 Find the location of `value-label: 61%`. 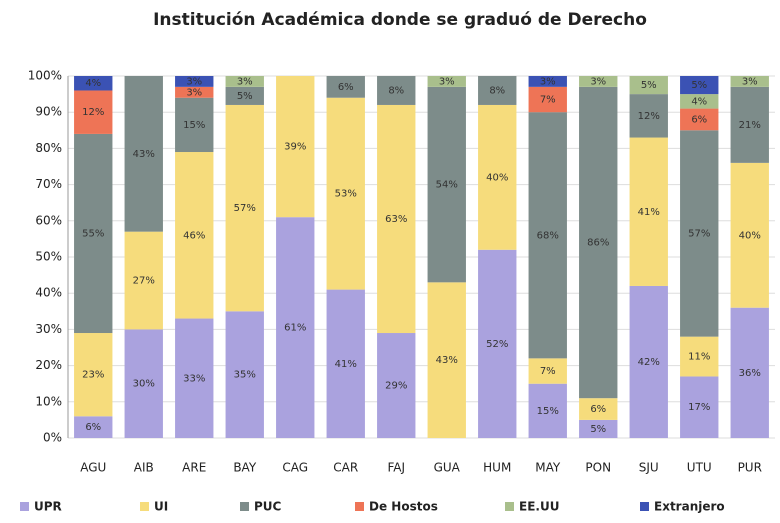

value-label: 61% is located at coordinates (295, 328).